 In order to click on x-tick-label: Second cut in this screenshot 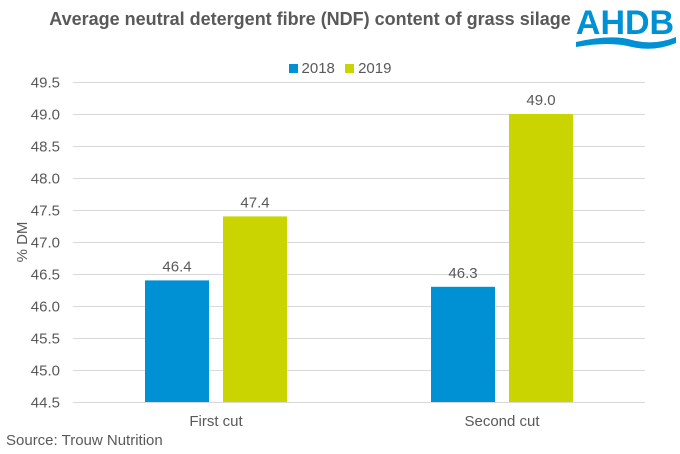, I will do `click(502, 421)`.